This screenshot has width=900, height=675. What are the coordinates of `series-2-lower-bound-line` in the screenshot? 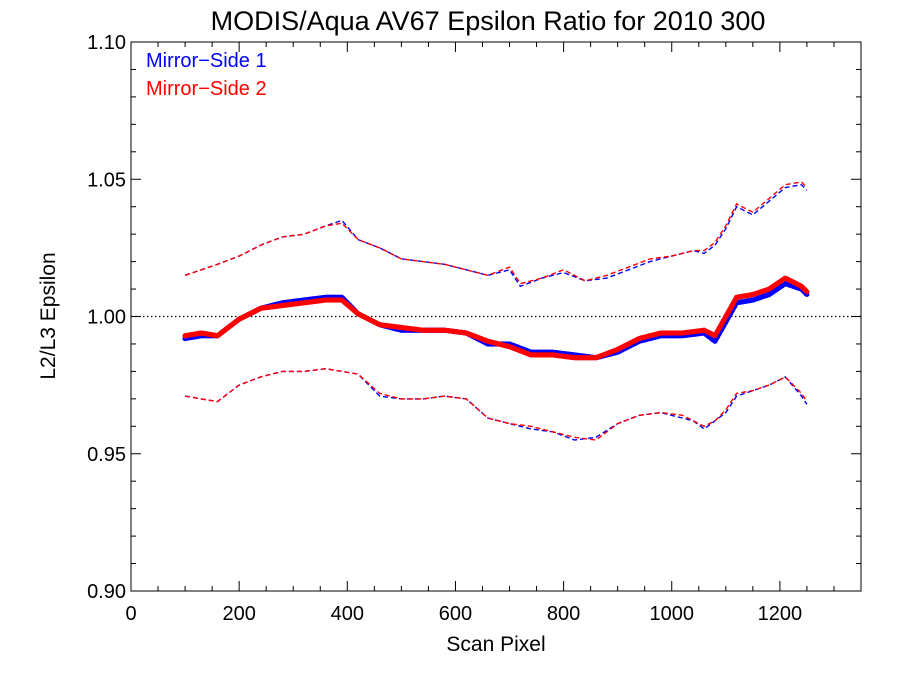 It's located at (496, 404).